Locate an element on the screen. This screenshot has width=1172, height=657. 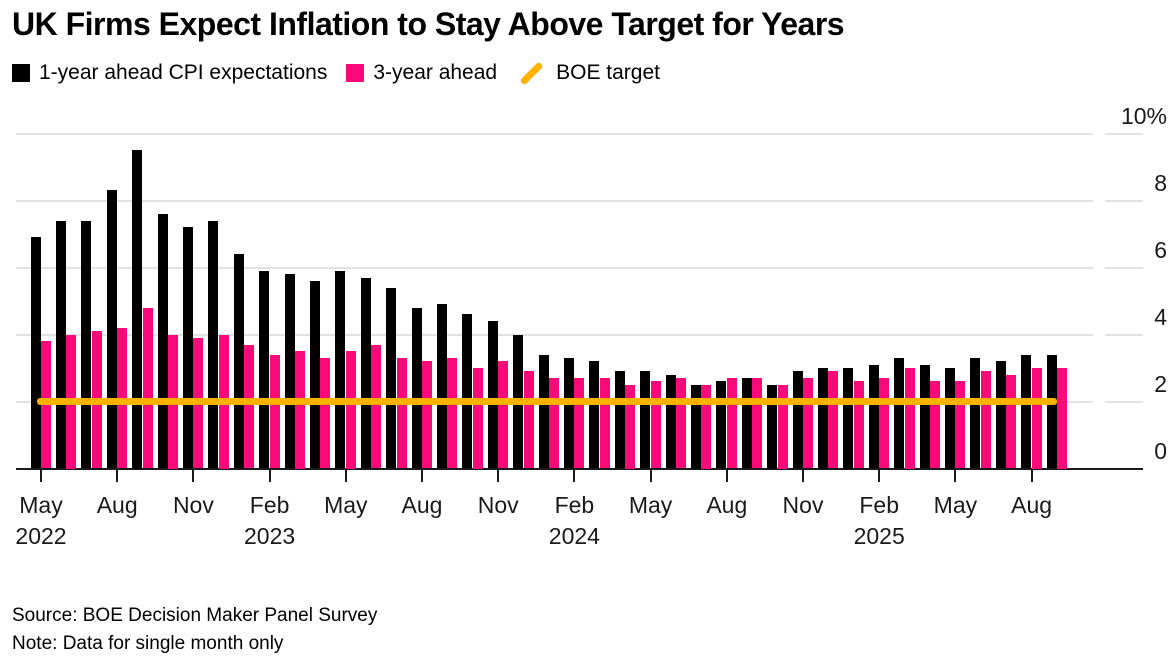
boe-target-line is located at coordinates (547, 401).